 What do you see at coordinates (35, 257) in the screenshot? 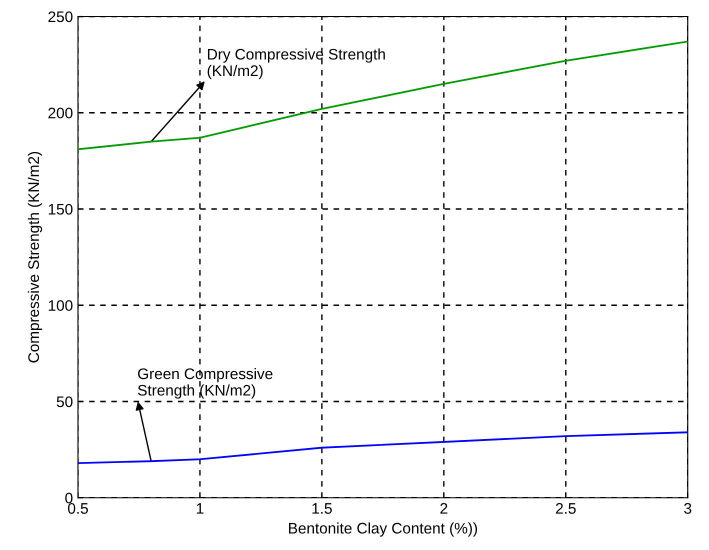
I see `y-axis-title: Compressive Strength (KN/m2)` at bounding box center [35, 257].